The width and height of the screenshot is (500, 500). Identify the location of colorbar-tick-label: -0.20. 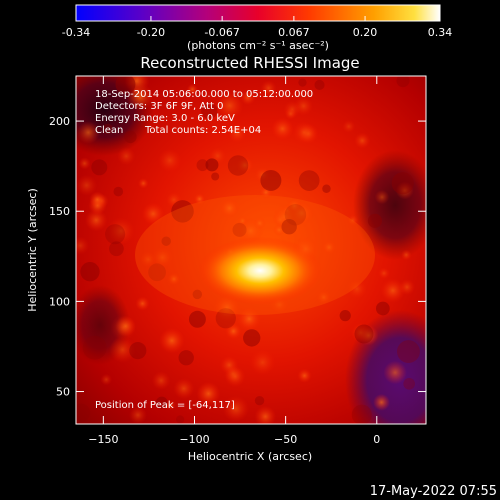
(151, 32).